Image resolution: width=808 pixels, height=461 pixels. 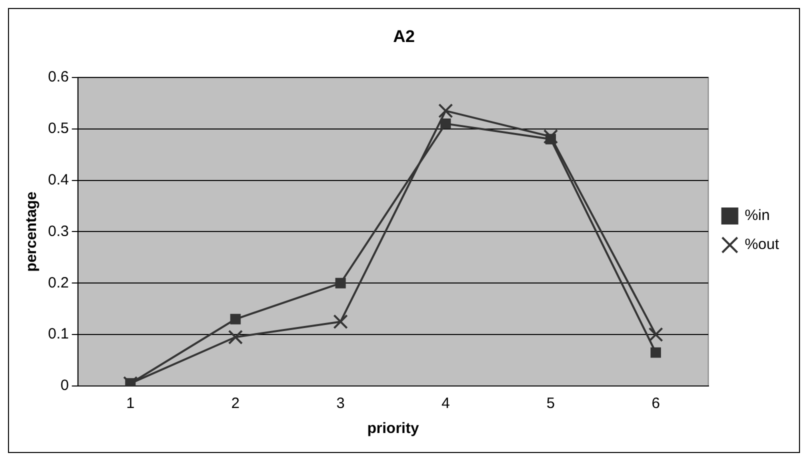 I want to click on x-tick-label: 6, so click(x=656, y=403).